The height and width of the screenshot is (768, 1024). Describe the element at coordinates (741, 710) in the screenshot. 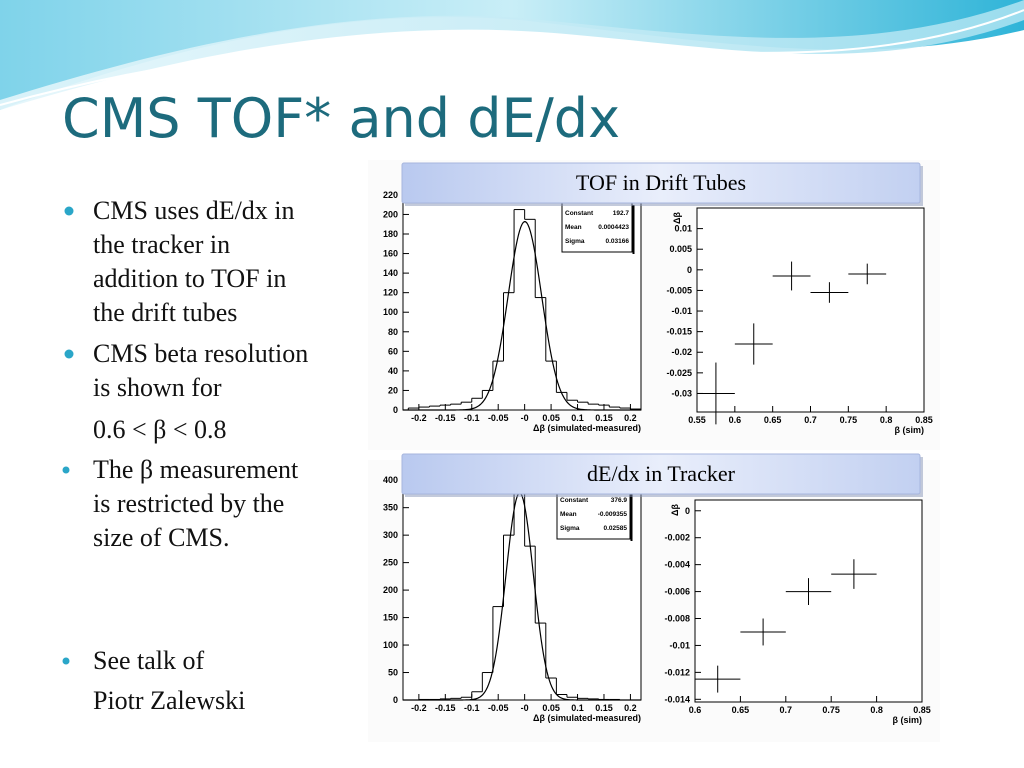

I see `x-tick-label: 0.65` at that location.